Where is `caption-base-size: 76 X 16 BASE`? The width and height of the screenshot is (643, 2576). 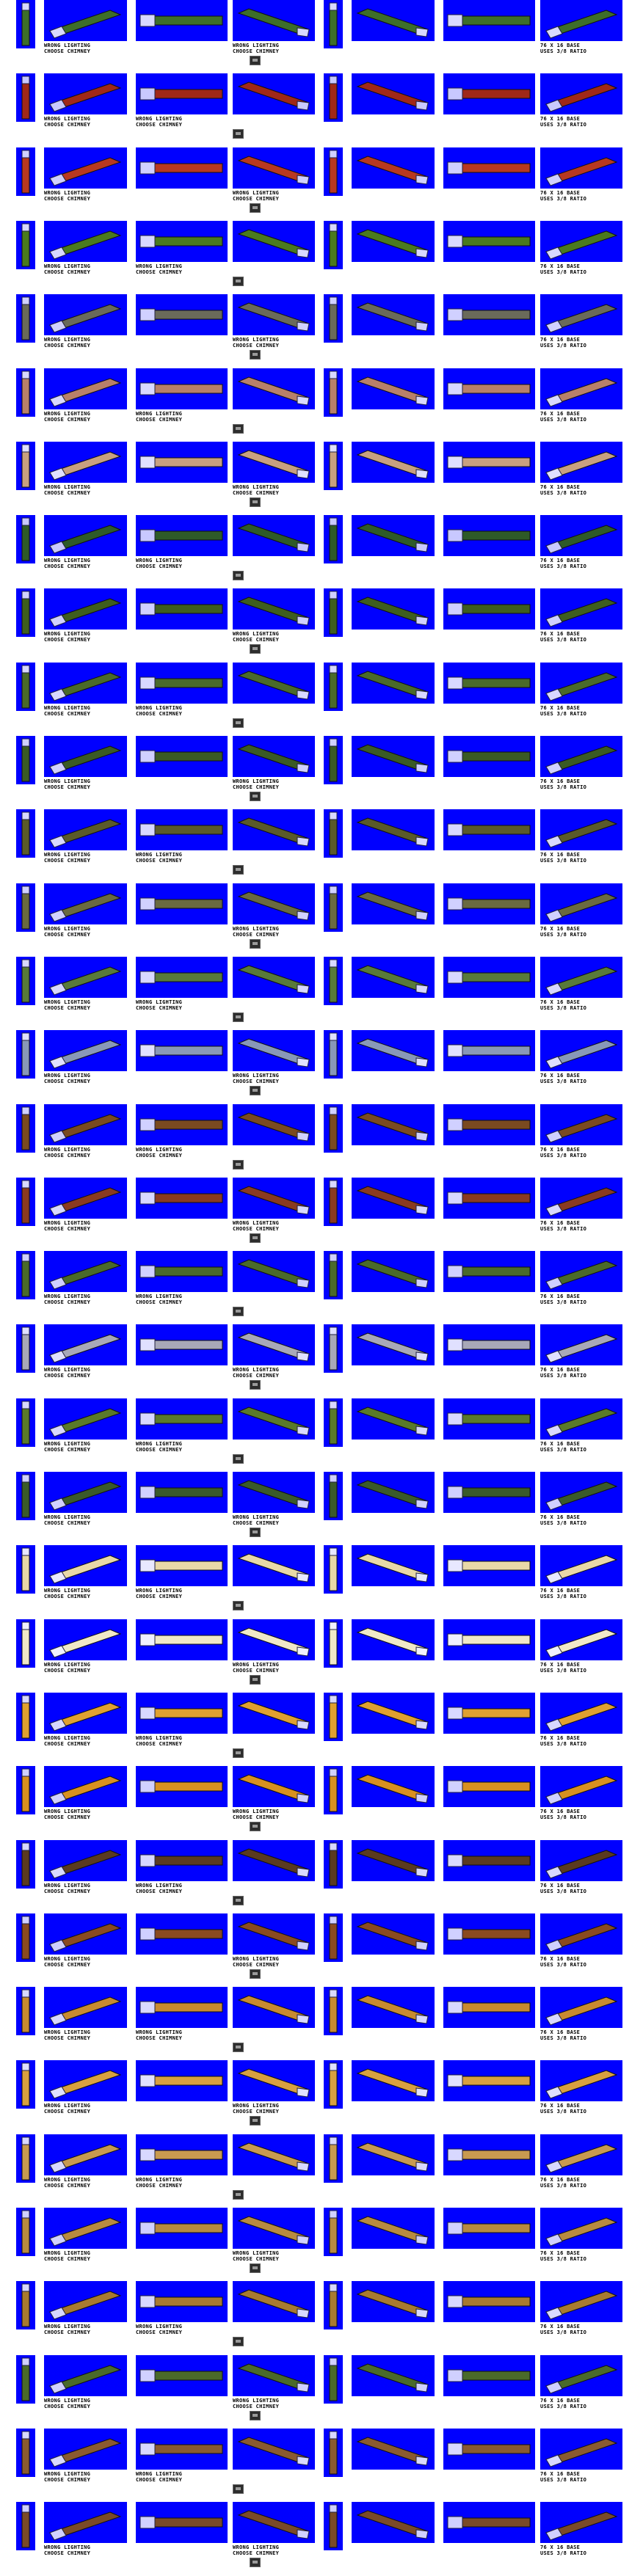 caption-base-size: 76 X 16 BASE is located at coordinates (560, 634).